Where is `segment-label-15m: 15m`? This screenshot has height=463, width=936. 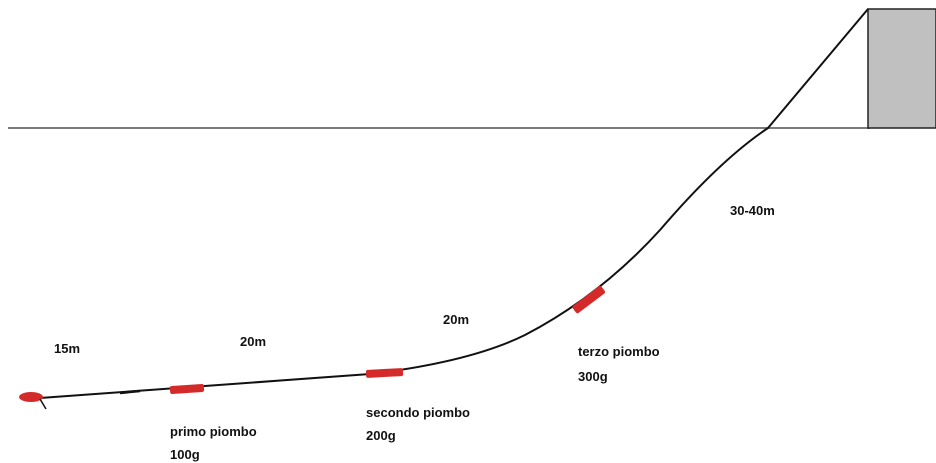
segment-label-15m: 15m is located at coordinates (67, 348).